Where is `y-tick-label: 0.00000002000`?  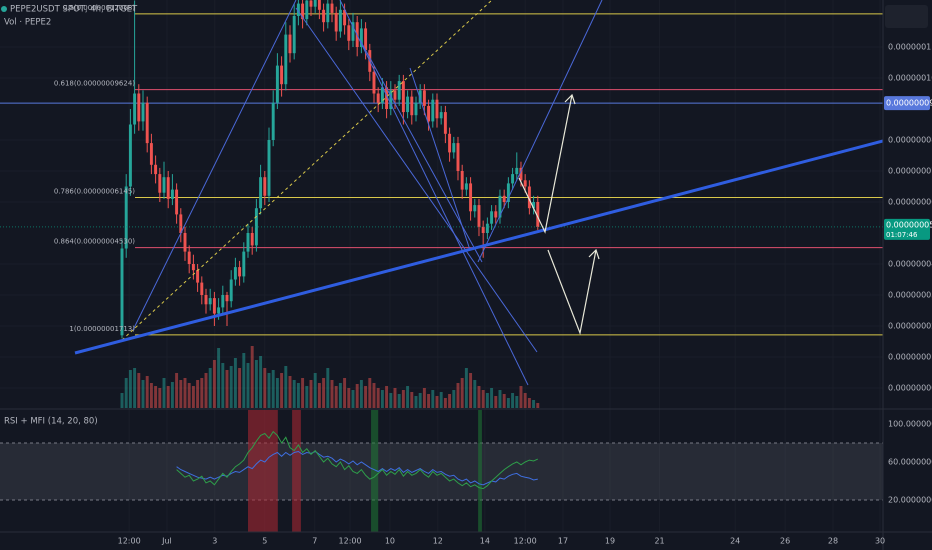 y-tick-label: 0.00000002000 is located at coordinates (910, 326).